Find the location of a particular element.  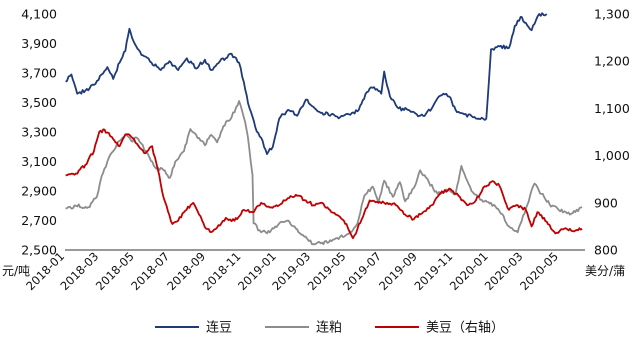

left-tick-label: 2,900 is located at coordinates (39, 191).